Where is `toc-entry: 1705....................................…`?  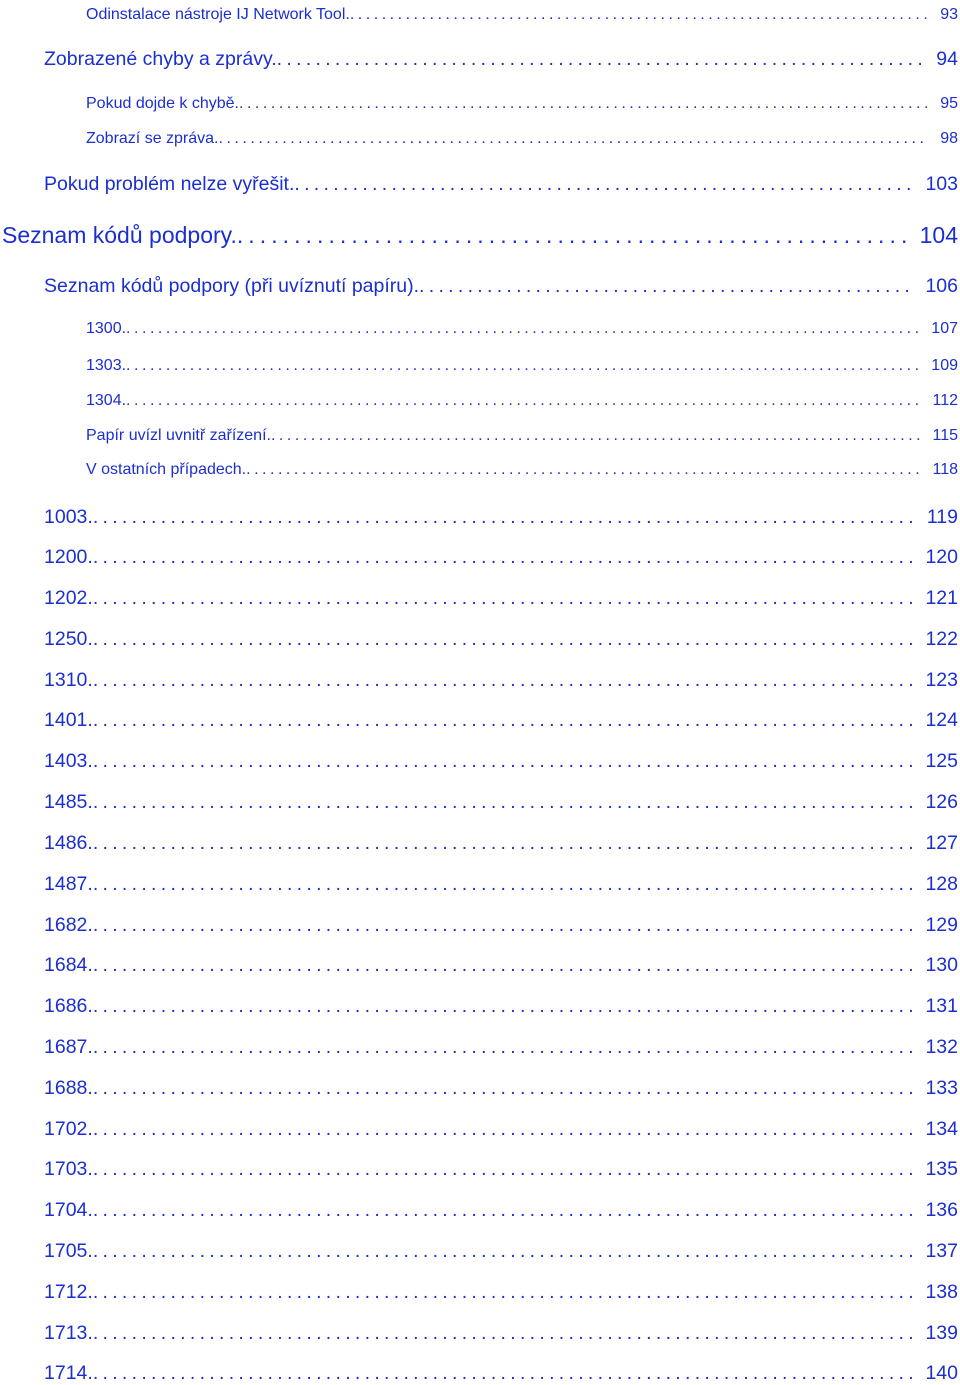
toc-entry: 1705....................................… is located at coordinates (501, 1251).